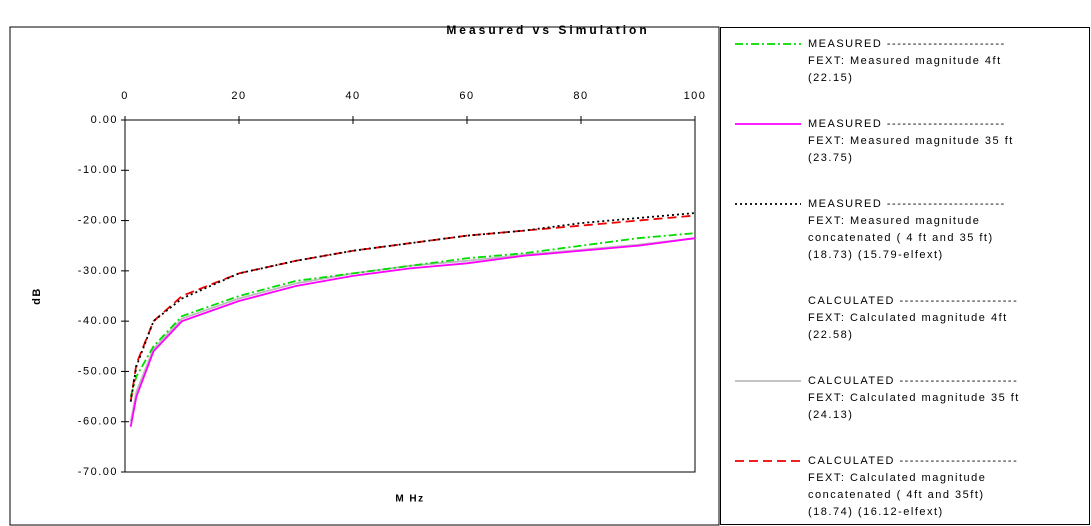 The width and height of the screenshot is (1091, 526). I want to click on x-axis-label: M Hz, so click(409, 499).